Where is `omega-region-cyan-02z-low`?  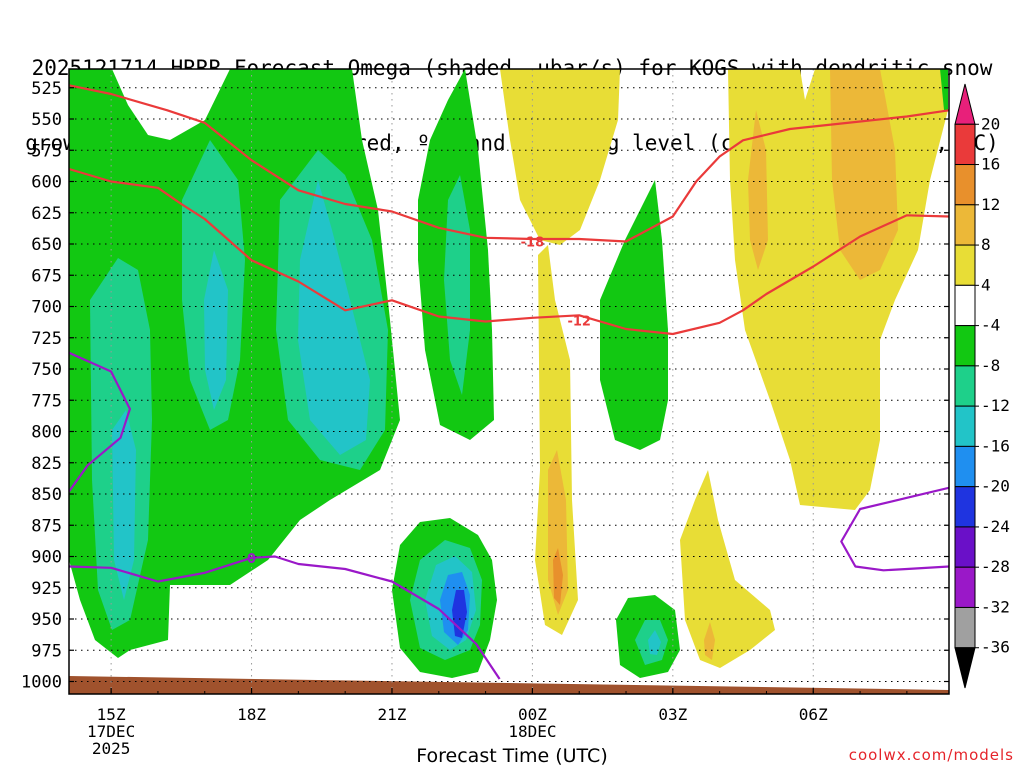 omega-region-cyan-02z-low is located at coordinates (654, 642).